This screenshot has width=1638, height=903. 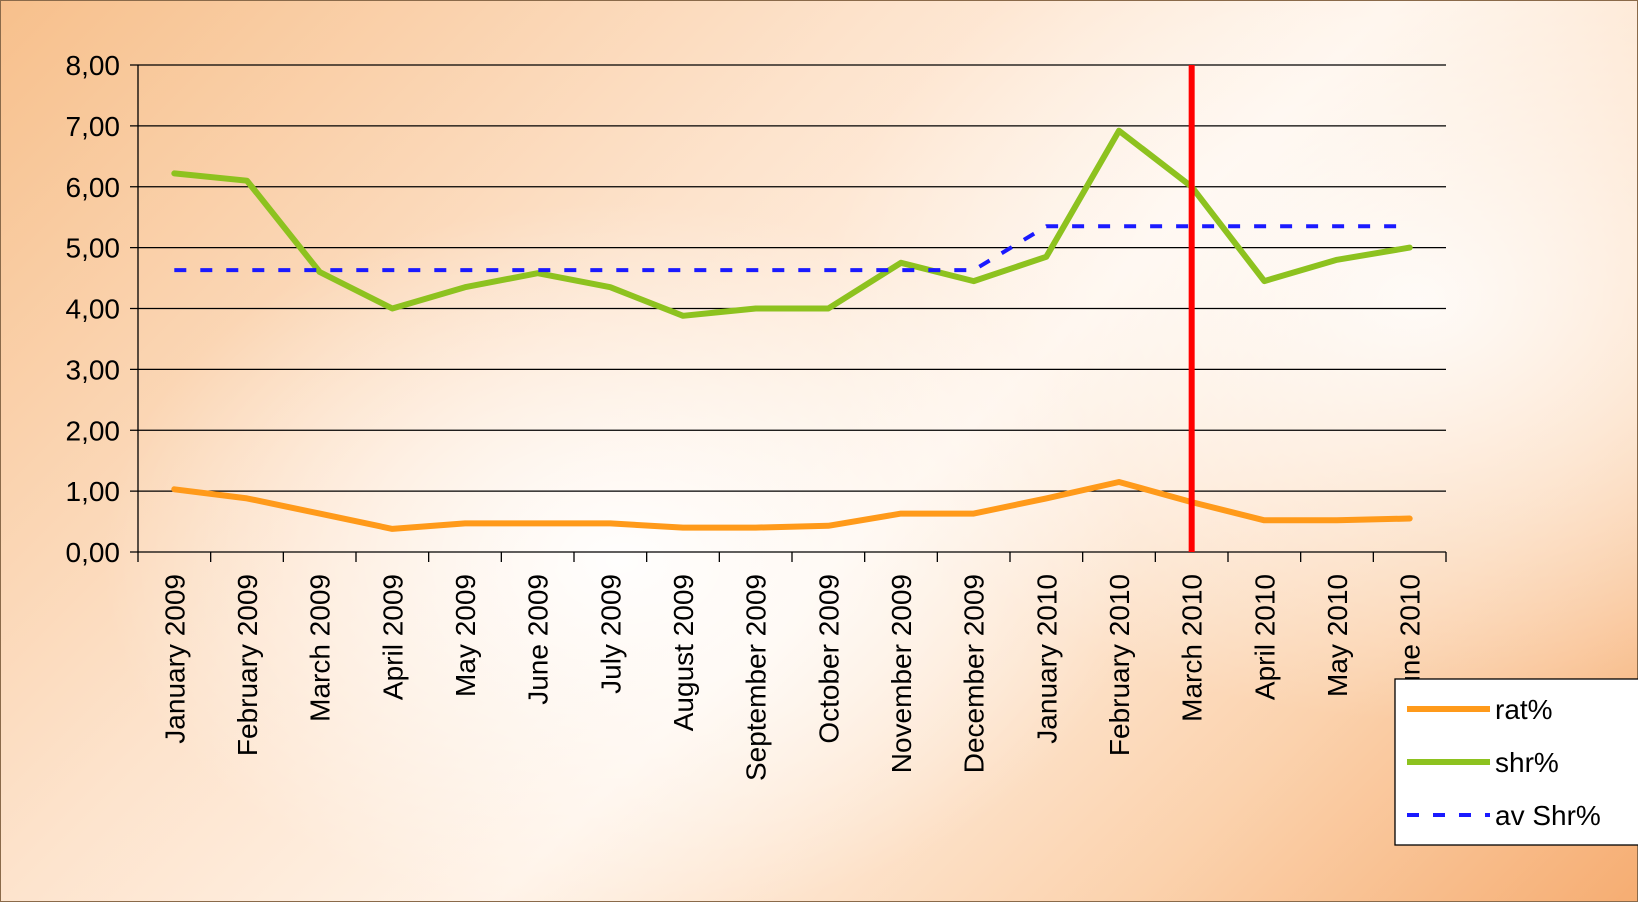 What do you see at coordinates (93, 187) in the screenshot?
I see `y-tick-label: 6,00` at bounding box center [93, 187].